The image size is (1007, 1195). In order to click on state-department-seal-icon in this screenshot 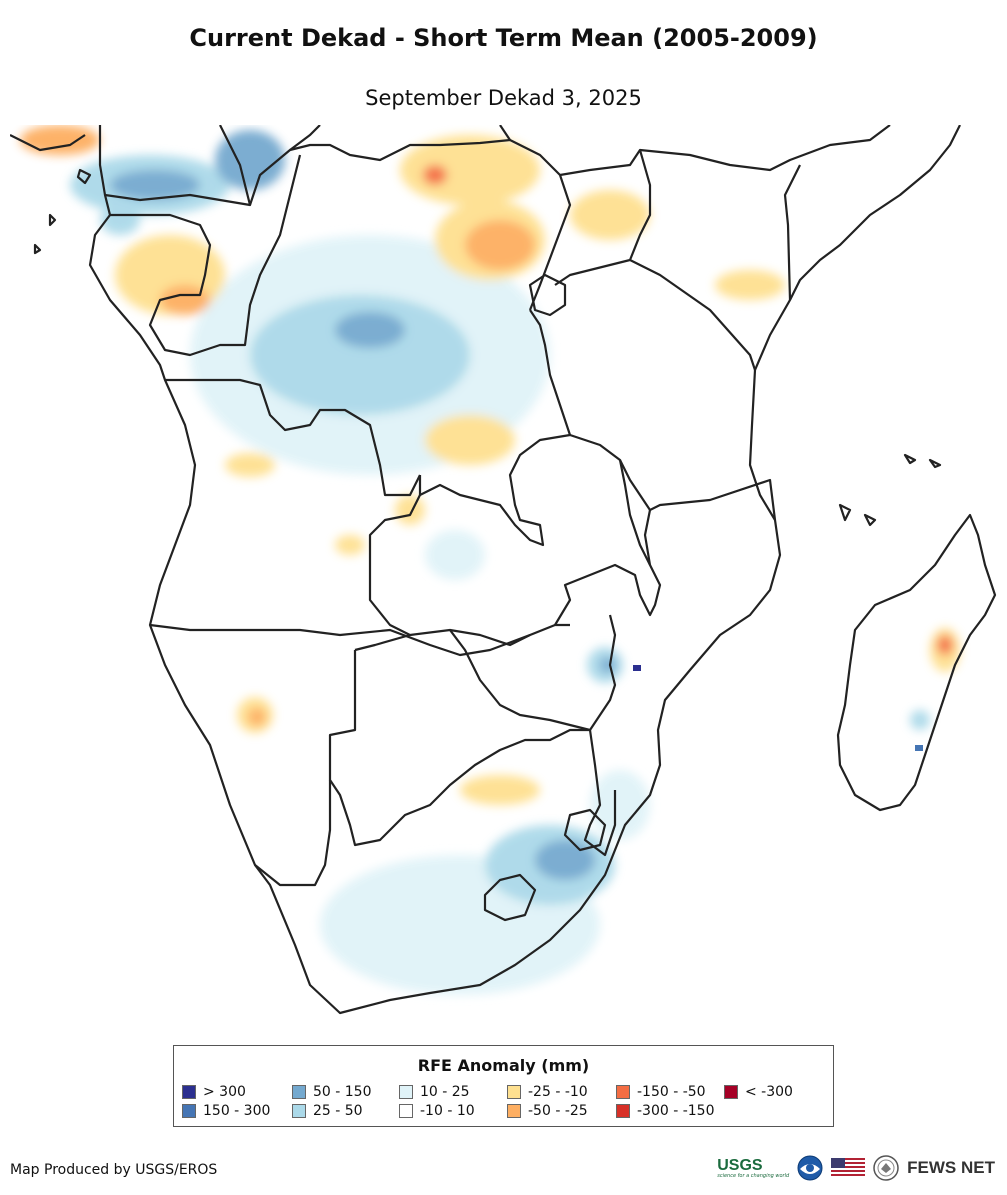, I will do `click(886, 1168)`.